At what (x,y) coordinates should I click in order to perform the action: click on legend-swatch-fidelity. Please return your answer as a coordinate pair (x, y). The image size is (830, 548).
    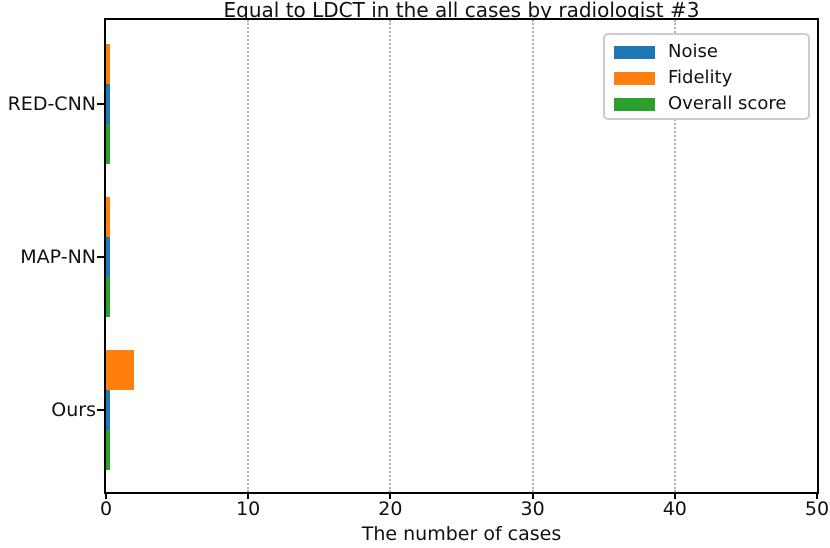
    Looking at the image, I should click on (634, 78).